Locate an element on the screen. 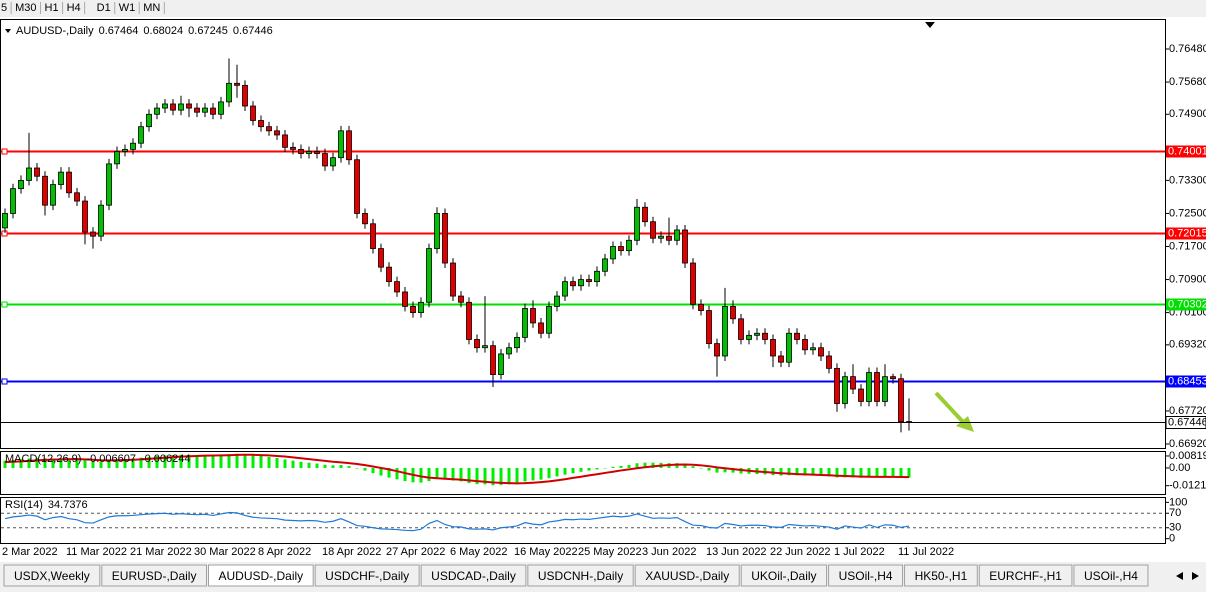 This screenshot has height=592, width=1206. y-tick-label: 0.66920 is located at coordinates (1187, 444).